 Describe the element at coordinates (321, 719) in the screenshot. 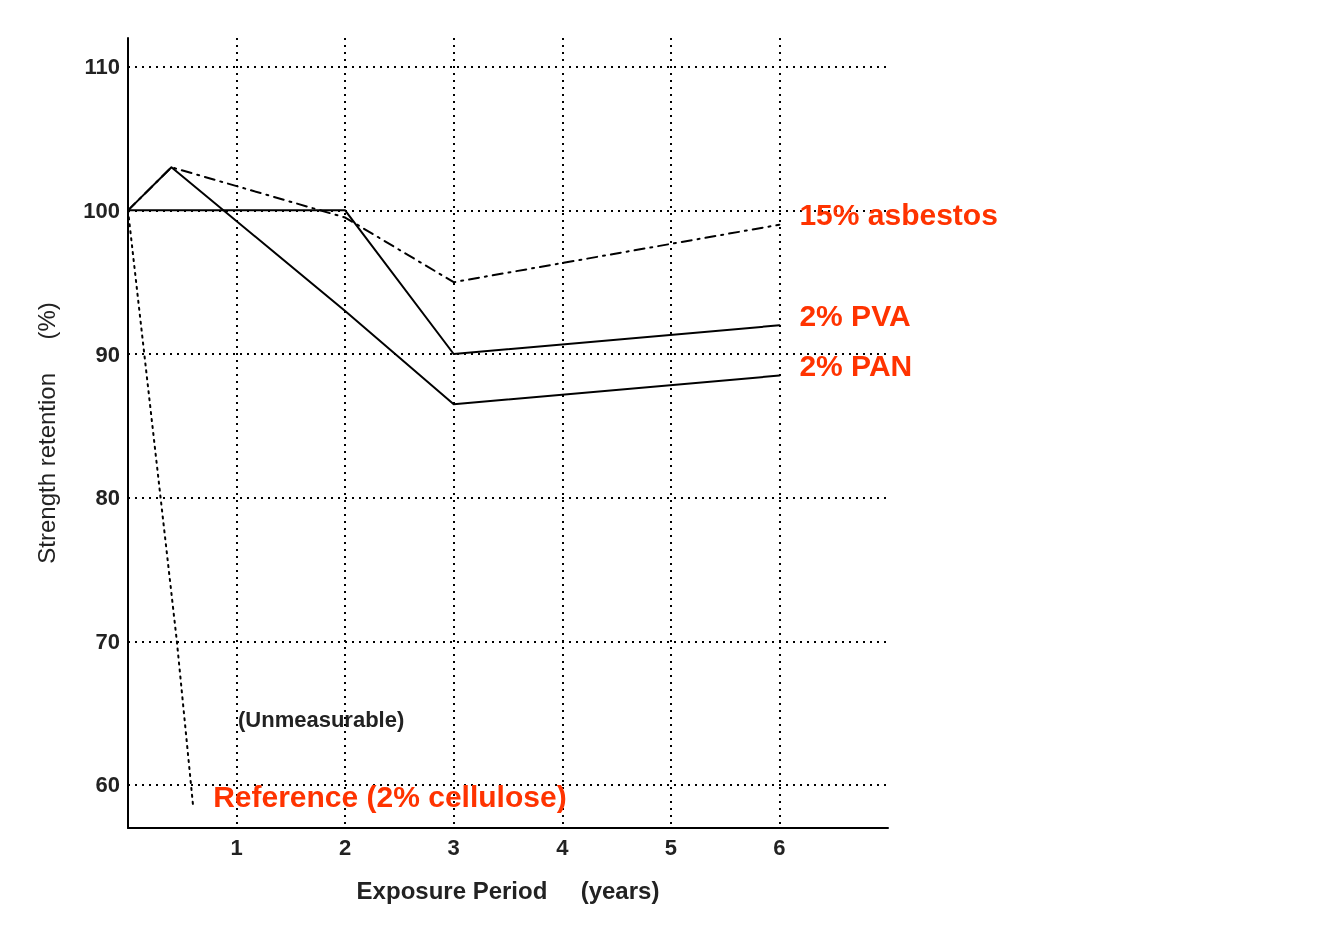

I see `annotation: (Unmeasurable)` at that location.